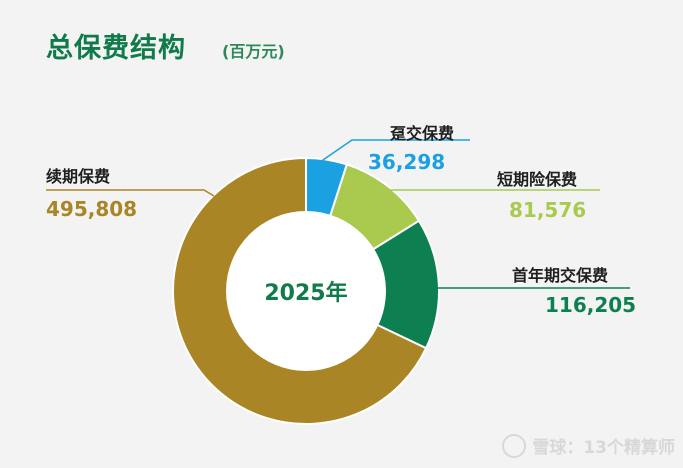 This screenshot has width=683, height=468. I want to click on slice-name: 首年期交保费, so click(560, 275).